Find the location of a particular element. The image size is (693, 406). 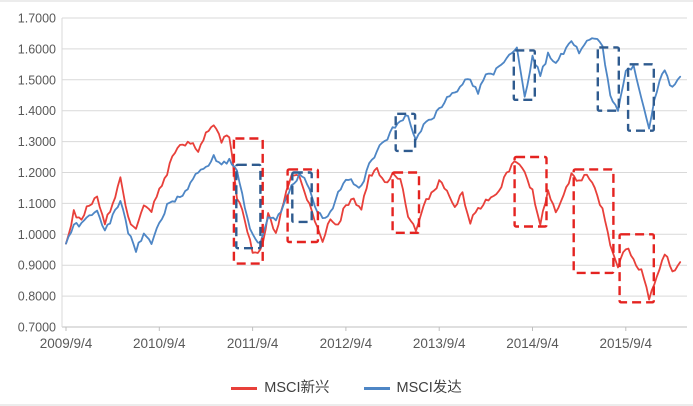

x-axis-tick-label: 2013/9/4 is located at coordinates (439, 343).